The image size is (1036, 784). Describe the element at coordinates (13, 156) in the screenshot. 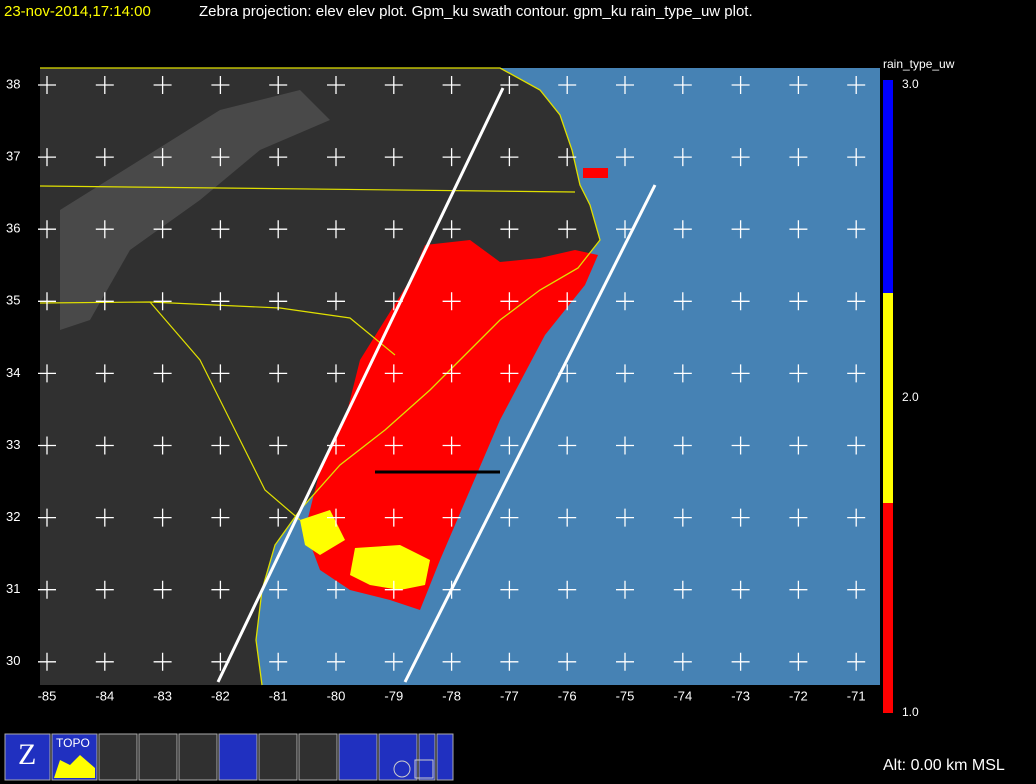

I see `latitude-label: 37` at that location.